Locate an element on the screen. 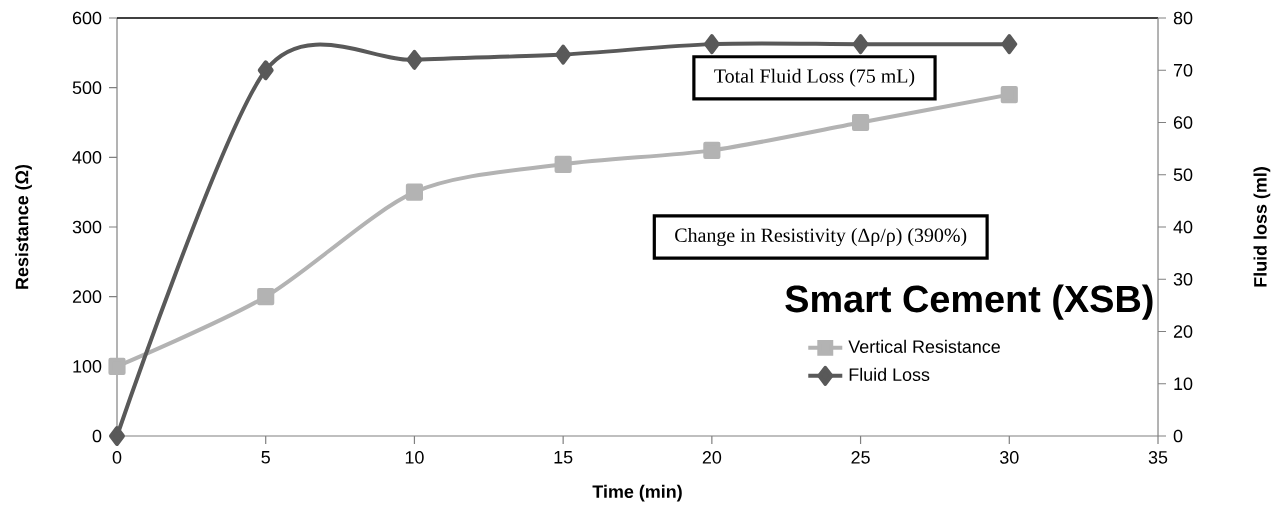  x-tick-label: 15 is located at coordinates (563, 457).